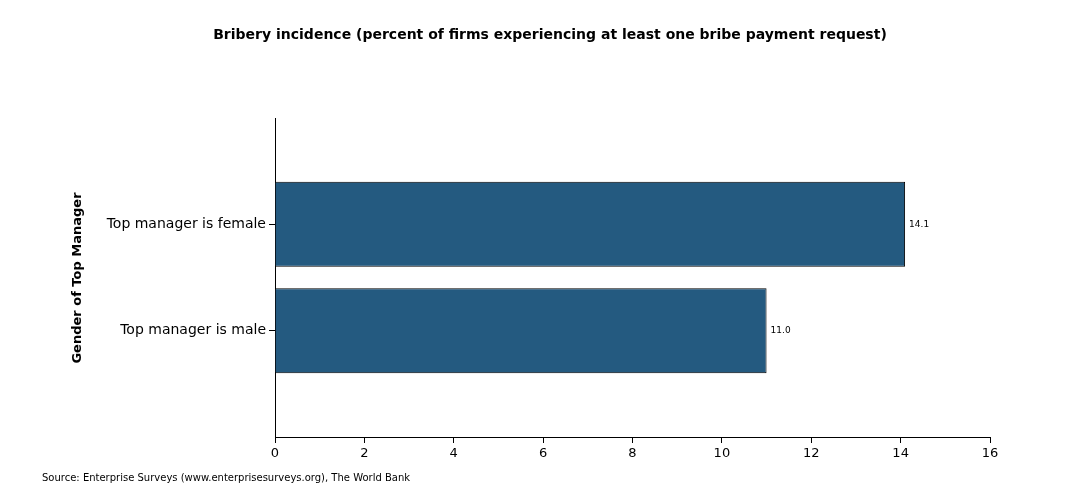 The width and height of the screenshot is (1088, 498). Describe the element at coordinates (543, 453) in the screenshot. I see `x-tick-label: 6` at that location.